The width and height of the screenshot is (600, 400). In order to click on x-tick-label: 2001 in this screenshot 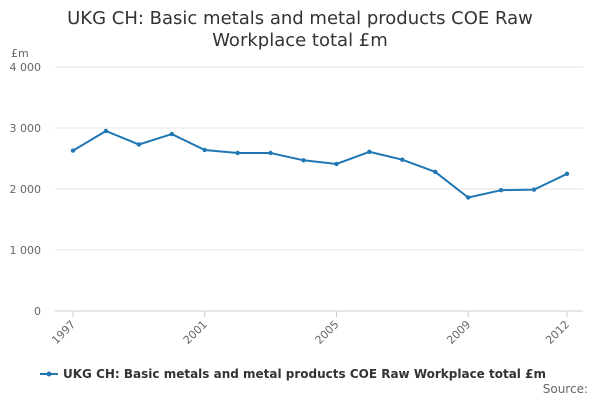, I will do `click(195, 332)`.